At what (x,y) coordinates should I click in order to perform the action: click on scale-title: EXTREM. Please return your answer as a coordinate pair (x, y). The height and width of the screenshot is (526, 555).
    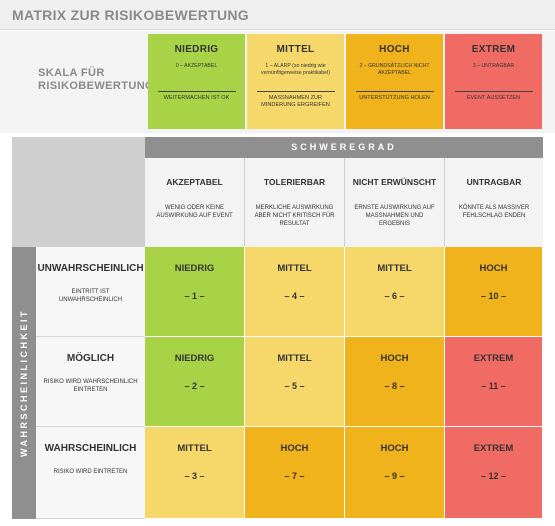
    Looking at the image, I should click on (493, 49).